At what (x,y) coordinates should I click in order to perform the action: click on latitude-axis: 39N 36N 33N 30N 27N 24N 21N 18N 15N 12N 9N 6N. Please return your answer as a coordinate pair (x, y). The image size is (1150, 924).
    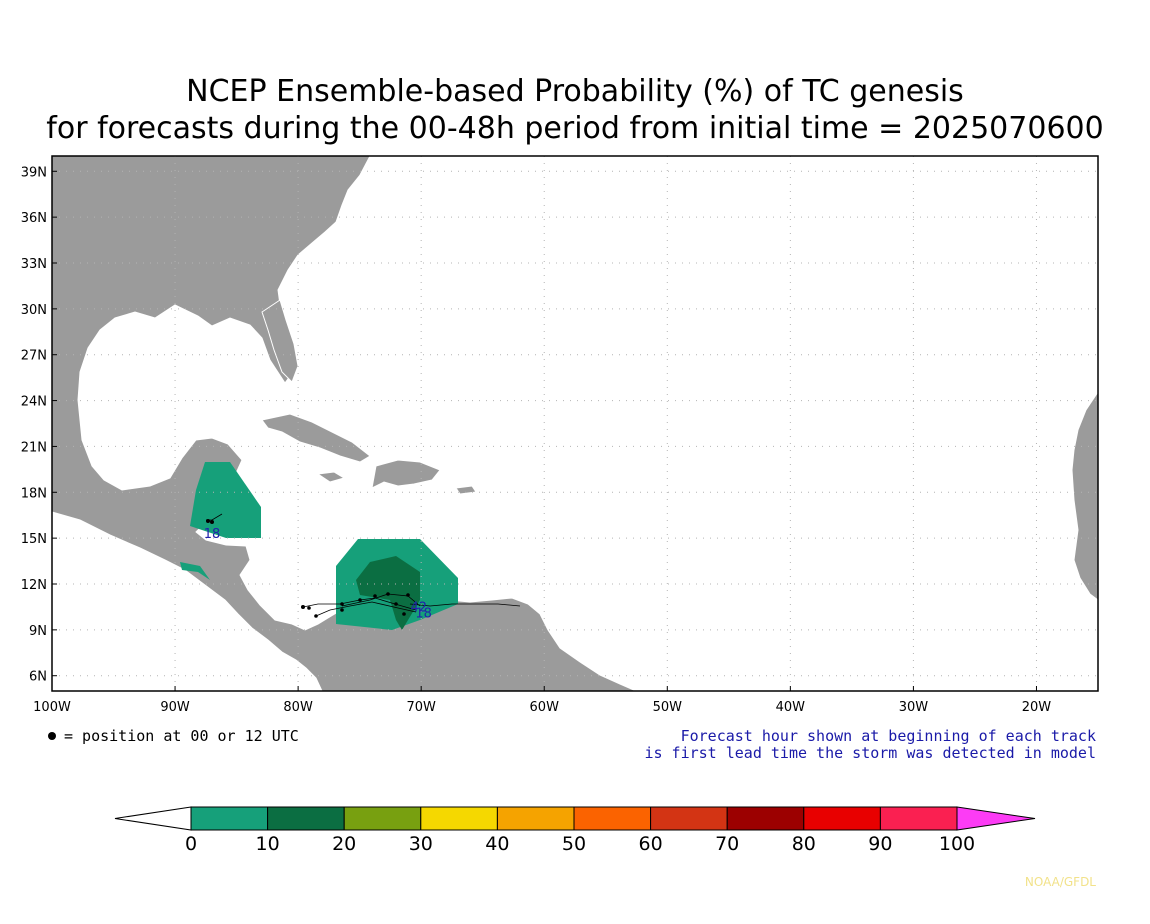
    Looking at the image, I should click on (39, 425).